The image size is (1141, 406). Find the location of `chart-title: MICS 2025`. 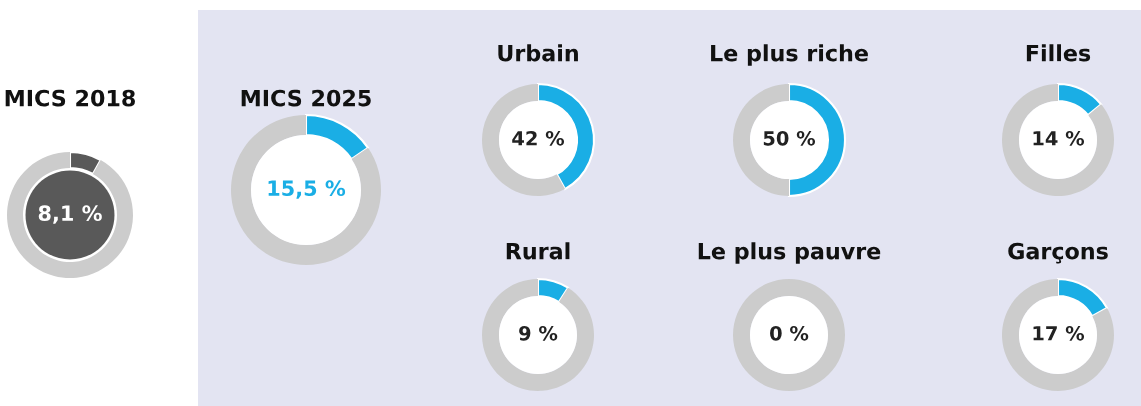

chart-title: MICS 2025 is located at coordinates (306, 98).